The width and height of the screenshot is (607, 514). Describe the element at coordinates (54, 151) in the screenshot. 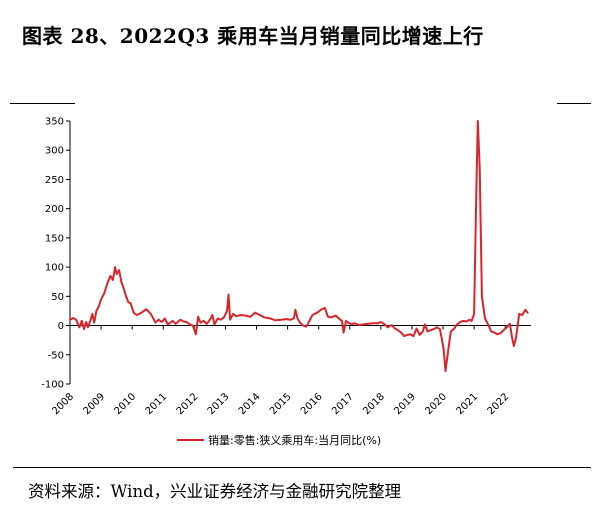

I see `y-tick-label: 300` at that location.